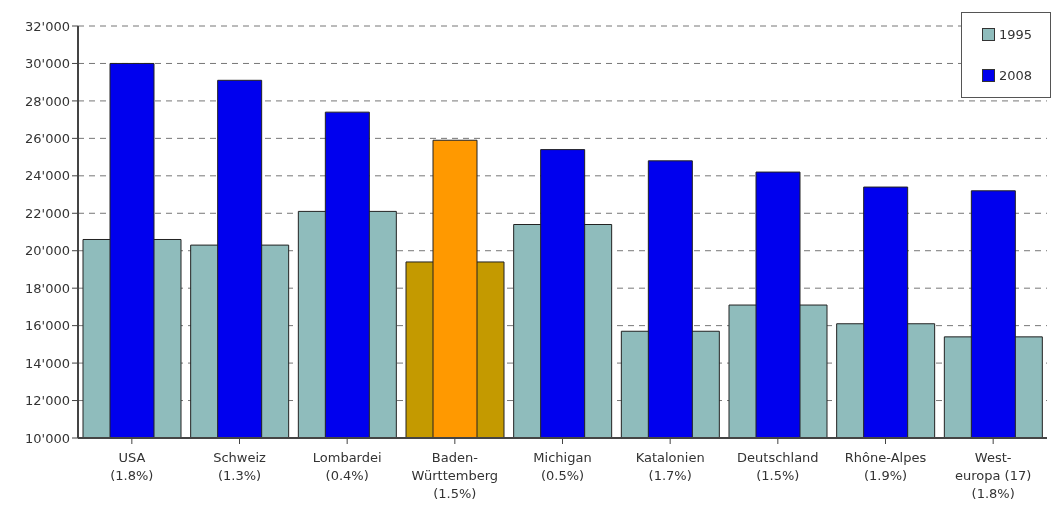 This screenshot has width=1051, height=512. What do you see at coordinates (47, 401) in the screenshot?
I see `y-tick-label: 12'000` at bounding box center [47, 401].